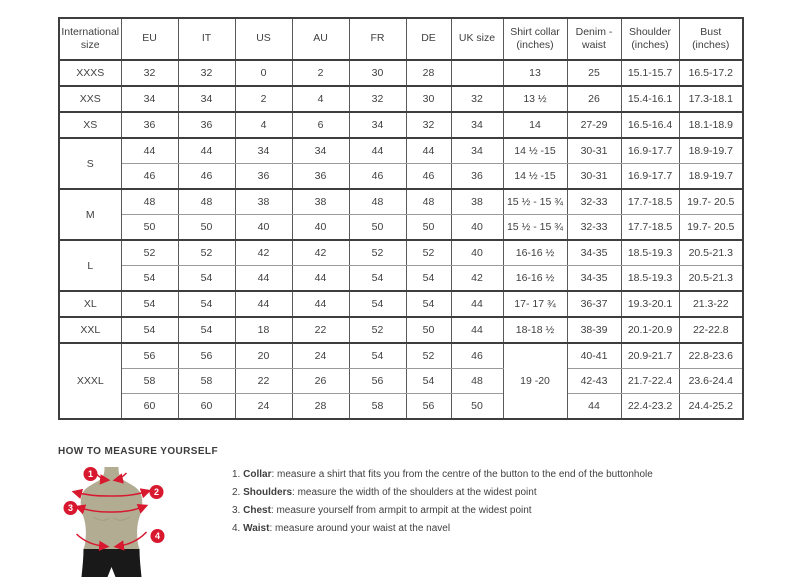 The height and width of the screenshot is (588, 787). What do you see at coordinates (263, 330) in the screenshot?
I see `size-cell: 18` at bounding box center [263, 330].